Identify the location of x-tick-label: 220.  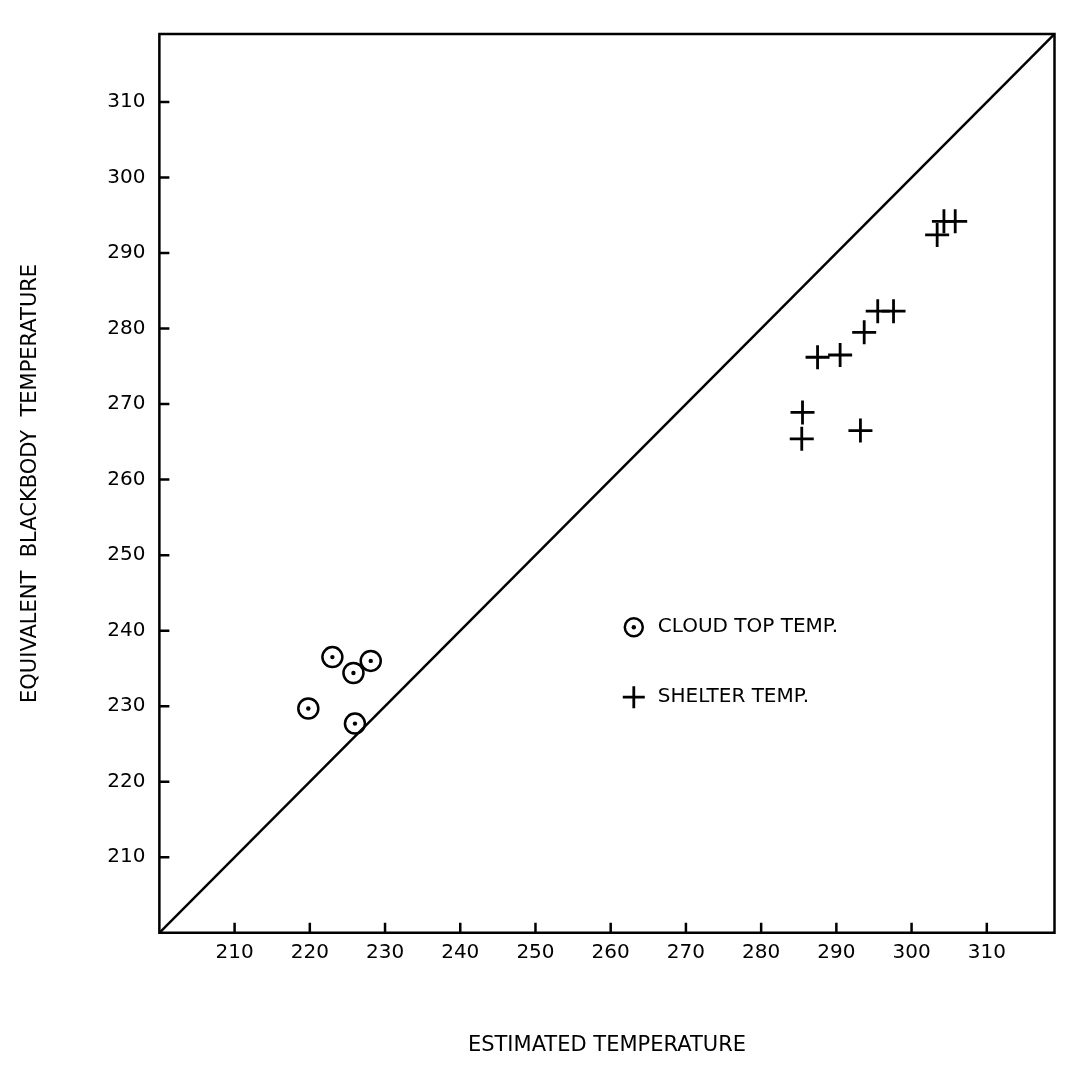
(309, 951).